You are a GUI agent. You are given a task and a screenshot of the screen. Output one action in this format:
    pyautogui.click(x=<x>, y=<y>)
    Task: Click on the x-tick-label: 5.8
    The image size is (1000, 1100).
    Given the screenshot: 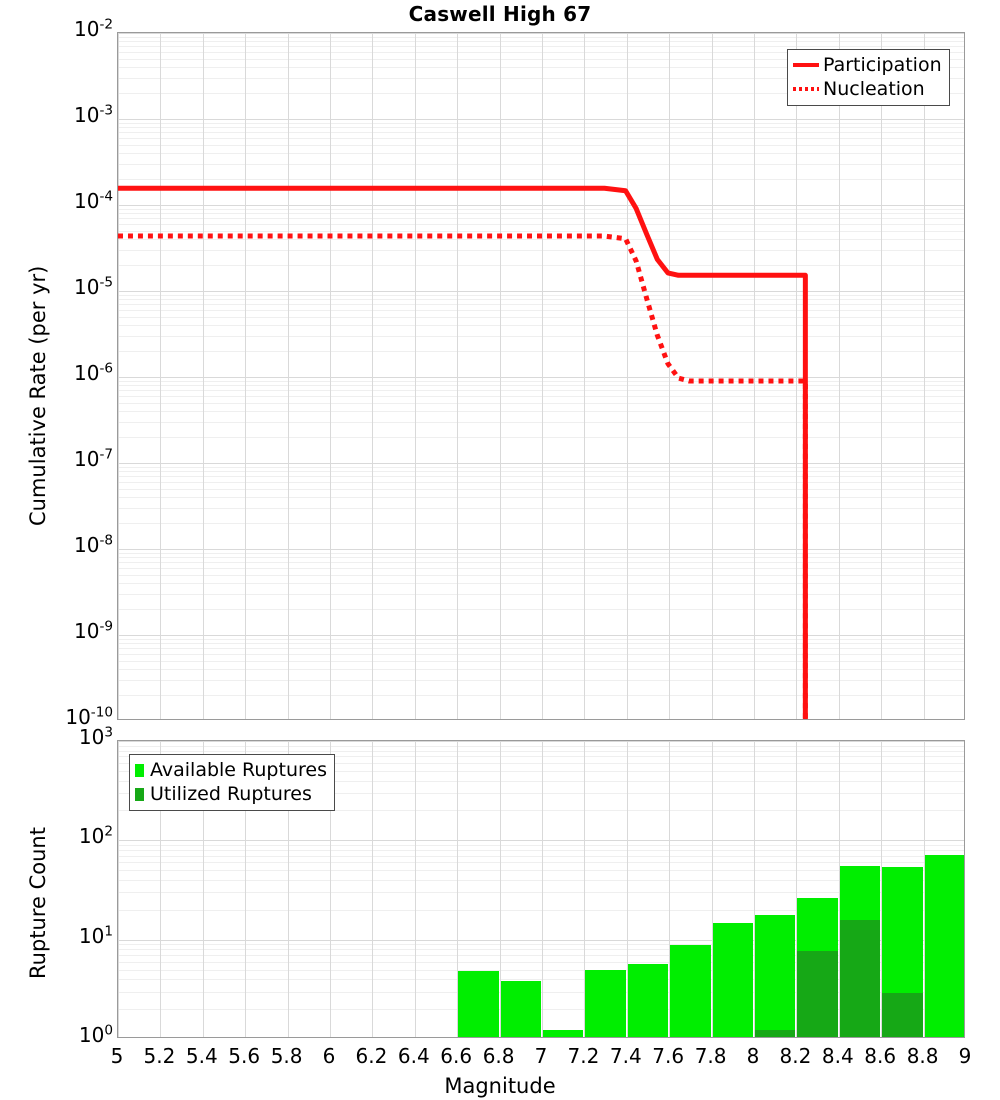 What is the action you would take?
    pyautogui.click(x=286, y=1056)
    